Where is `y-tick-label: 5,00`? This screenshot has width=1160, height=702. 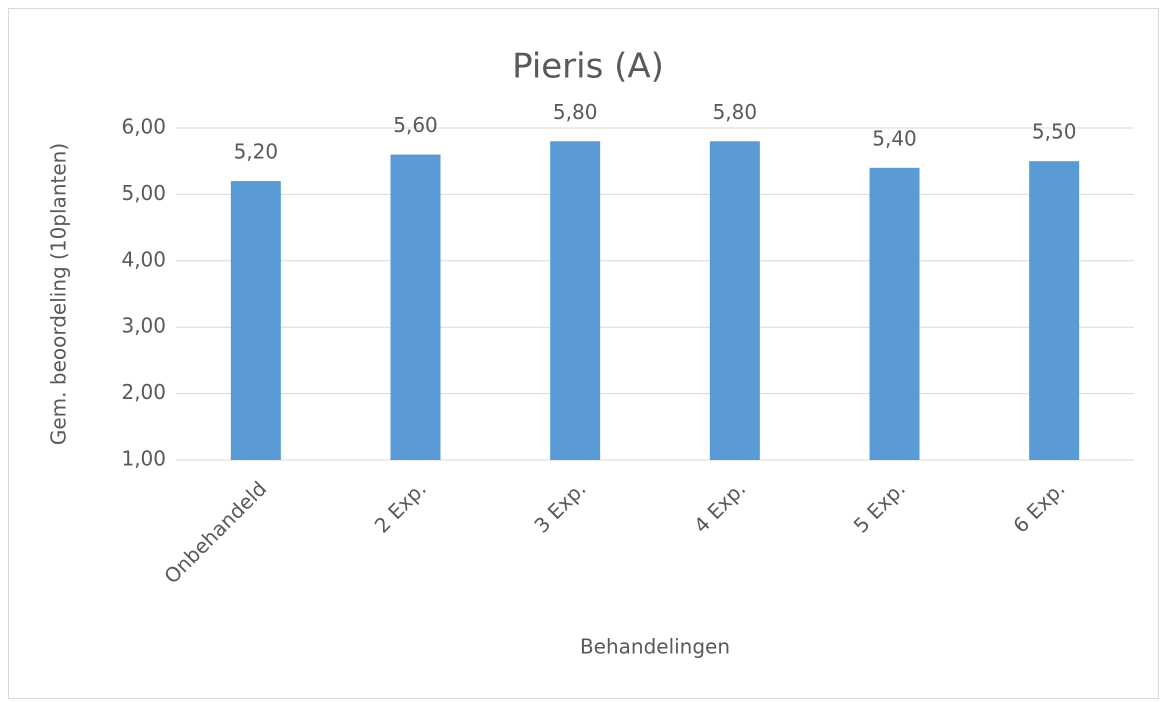 y-tick-label: 5,00 is located at coordinates (143, 193).